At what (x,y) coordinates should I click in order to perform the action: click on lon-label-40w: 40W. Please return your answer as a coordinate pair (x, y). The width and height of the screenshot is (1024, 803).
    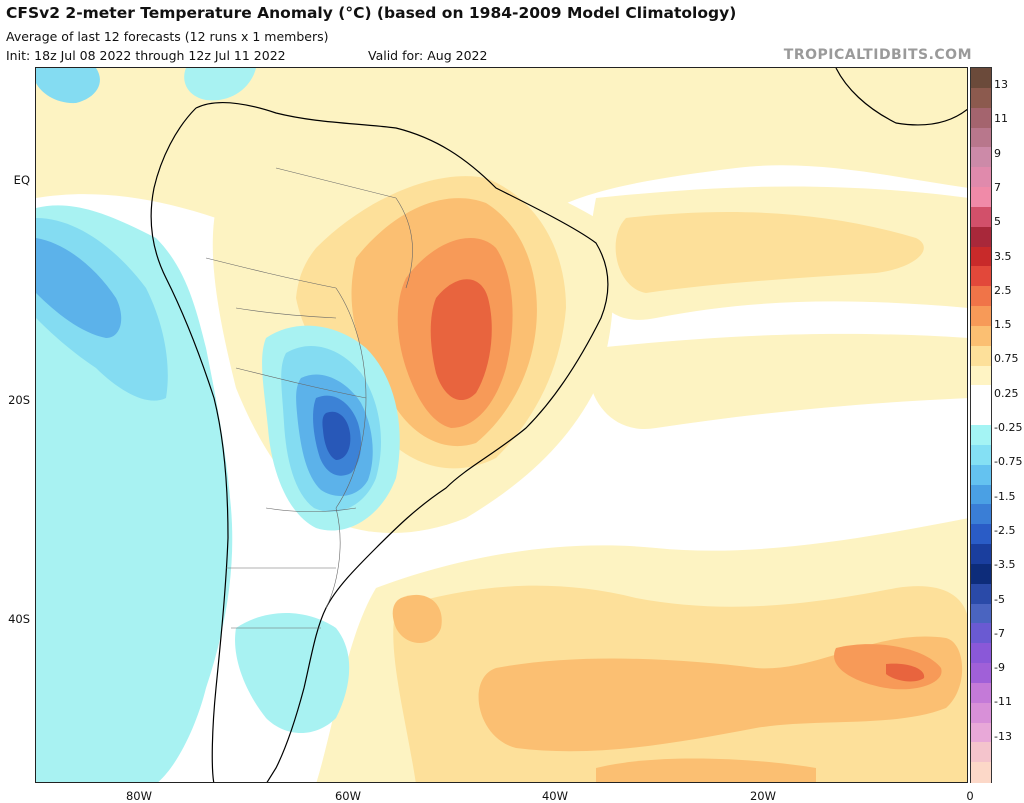
    Looking at the image, I should click on (554, 796).